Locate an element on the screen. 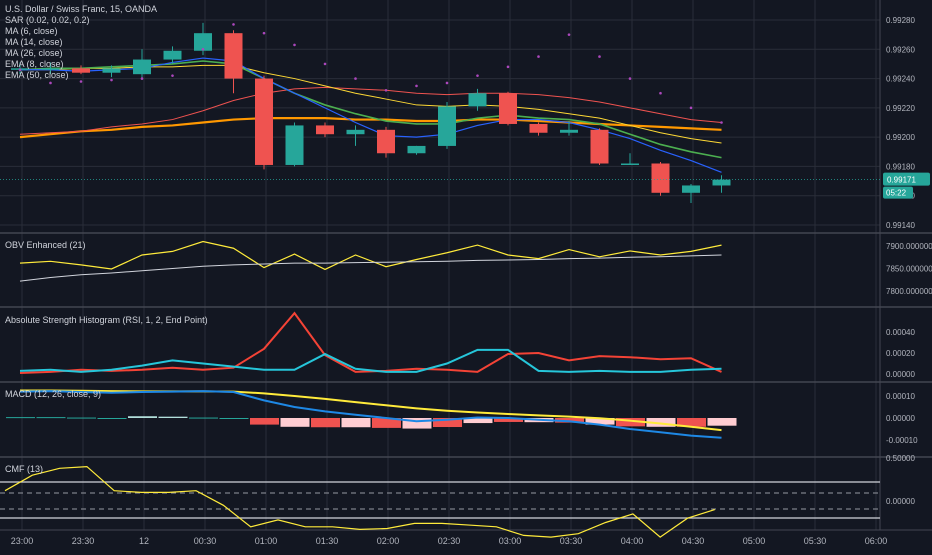 The height and width of the screenshot is (555, 932). countdown-label: 05:22 is located at coordinates (896, 193).